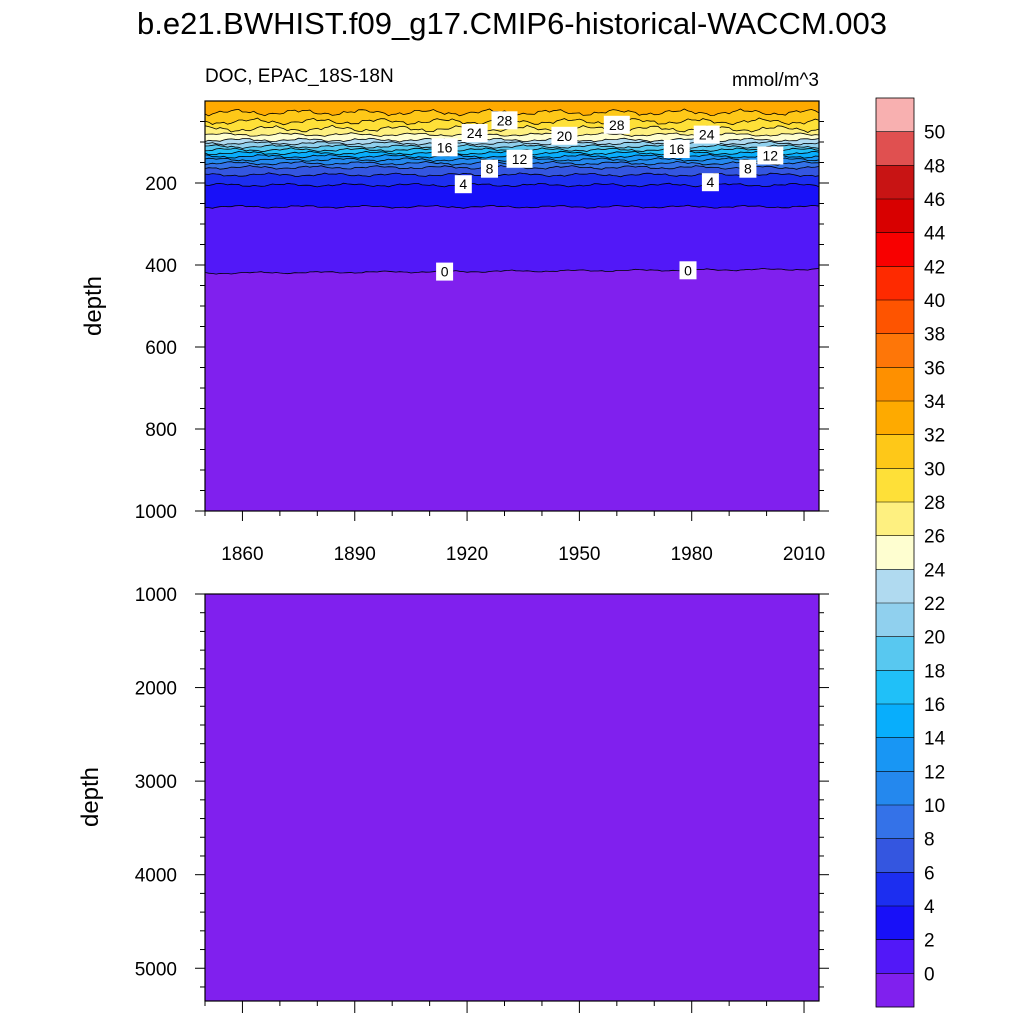 Image resolution: width=1024 pixels, height=1024 pixels. What do you see at coordinates (934, 469) in the screenshot?
I see `colorbar-tick-label: 30` at bounding box center [934, 469].